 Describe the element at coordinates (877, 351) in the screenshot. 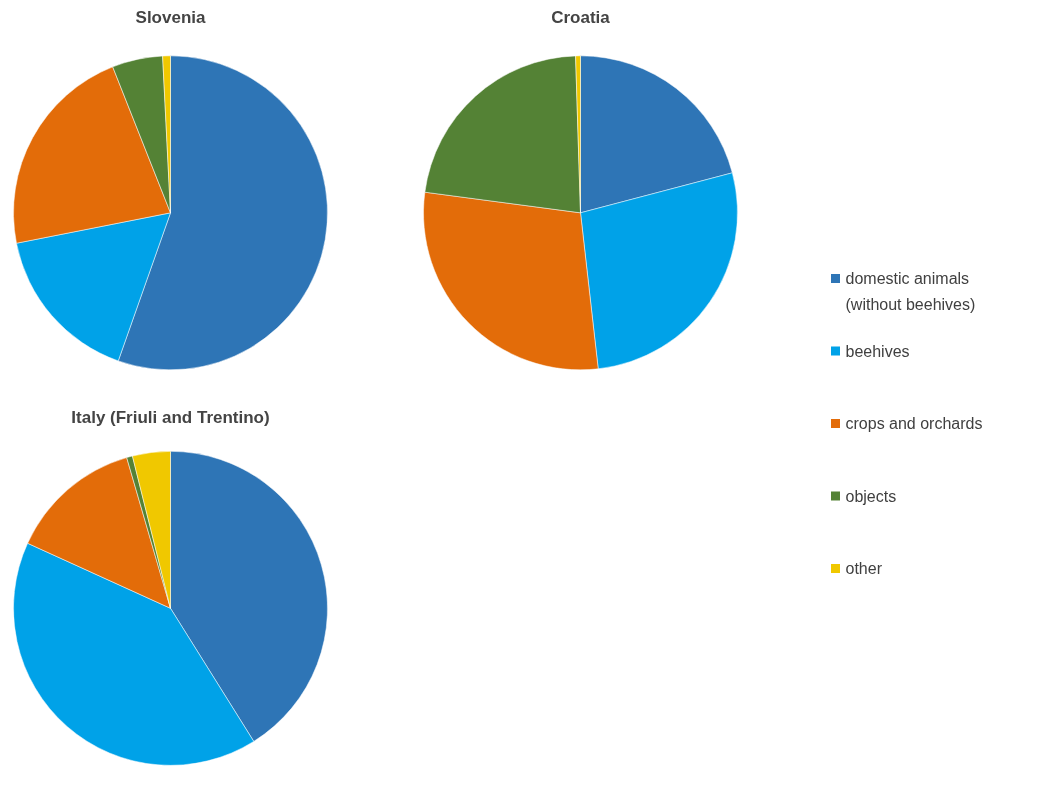

I see `legend-label: beehives` at that location.